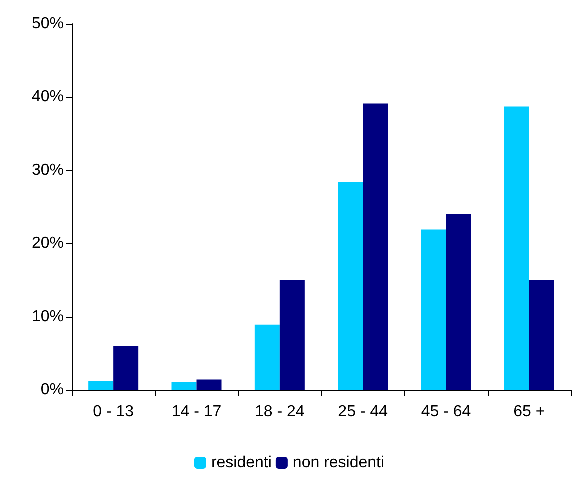  Describe the element at coordinates (338, 463) in the screenshot. I see `legend-label: non residenti` at that location.